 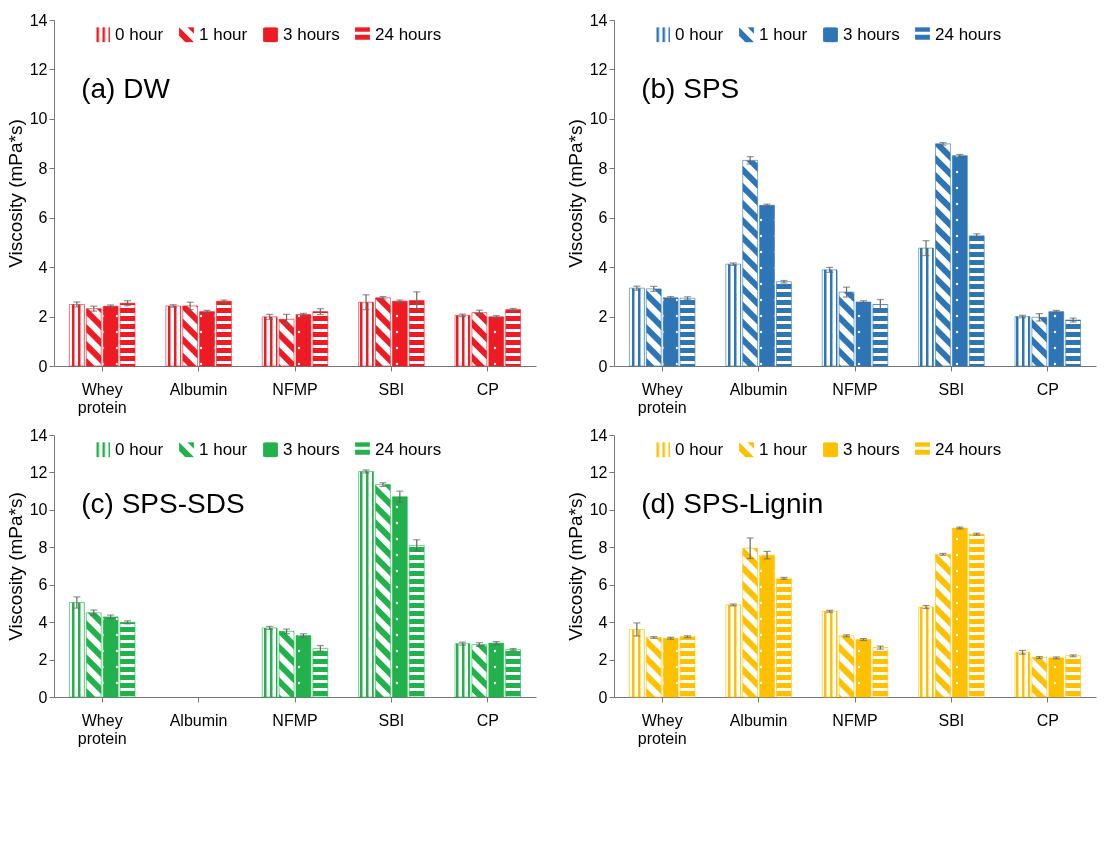 I want to click on text: (b) SPS, so click(x=690, y=88).